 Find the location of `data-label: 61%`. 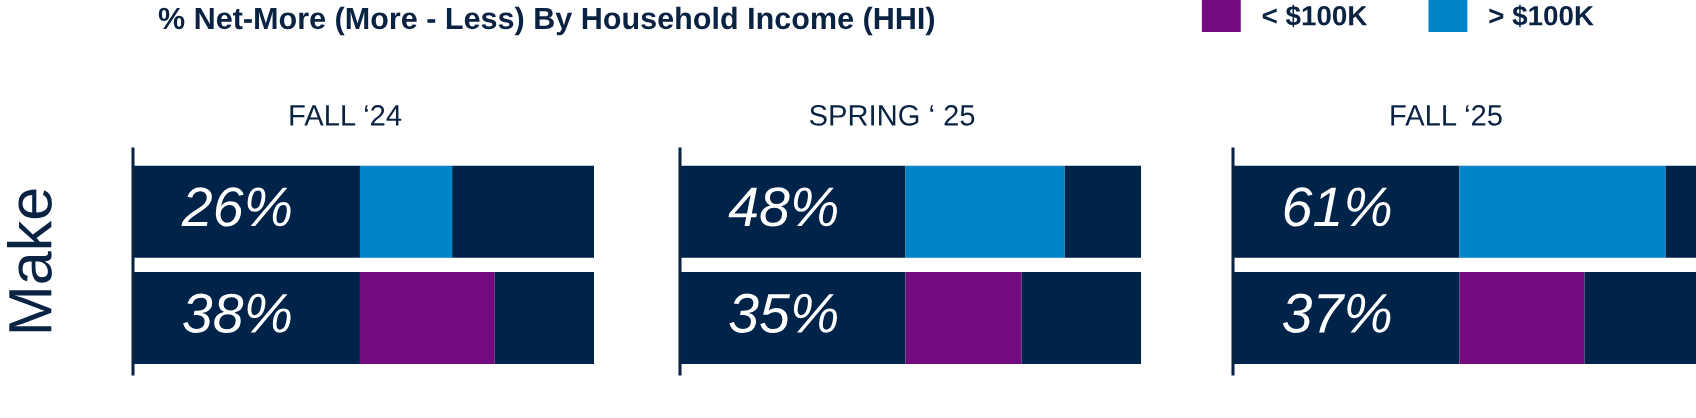

data-label: 61% is located at coordinates (1337, 207).